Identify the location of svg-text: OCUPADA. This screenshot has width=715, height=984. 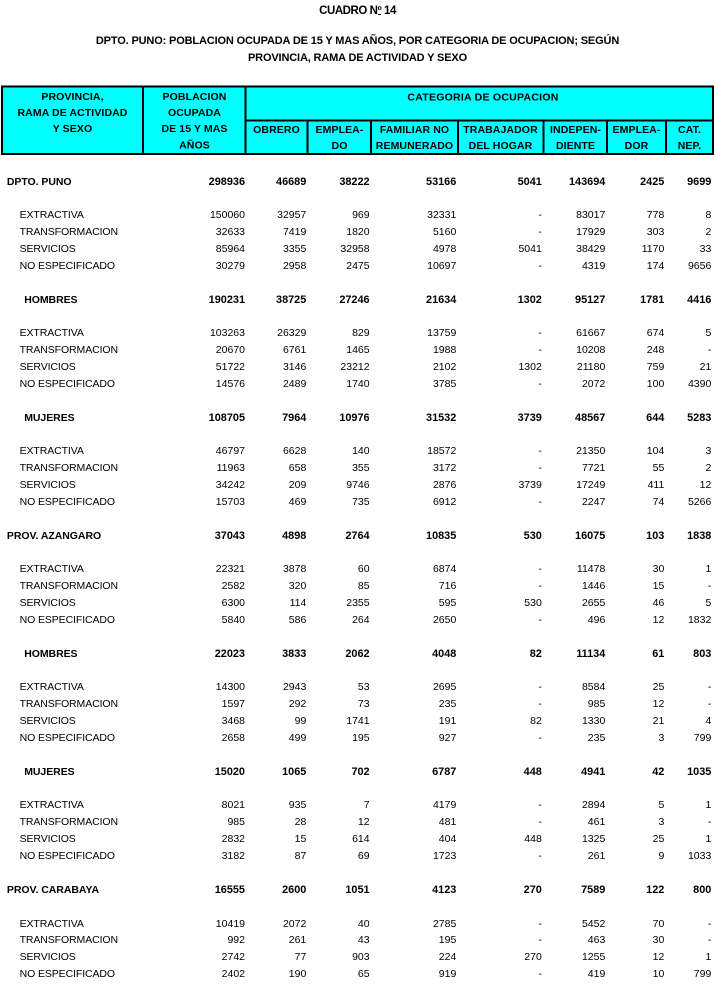
(194, 113).